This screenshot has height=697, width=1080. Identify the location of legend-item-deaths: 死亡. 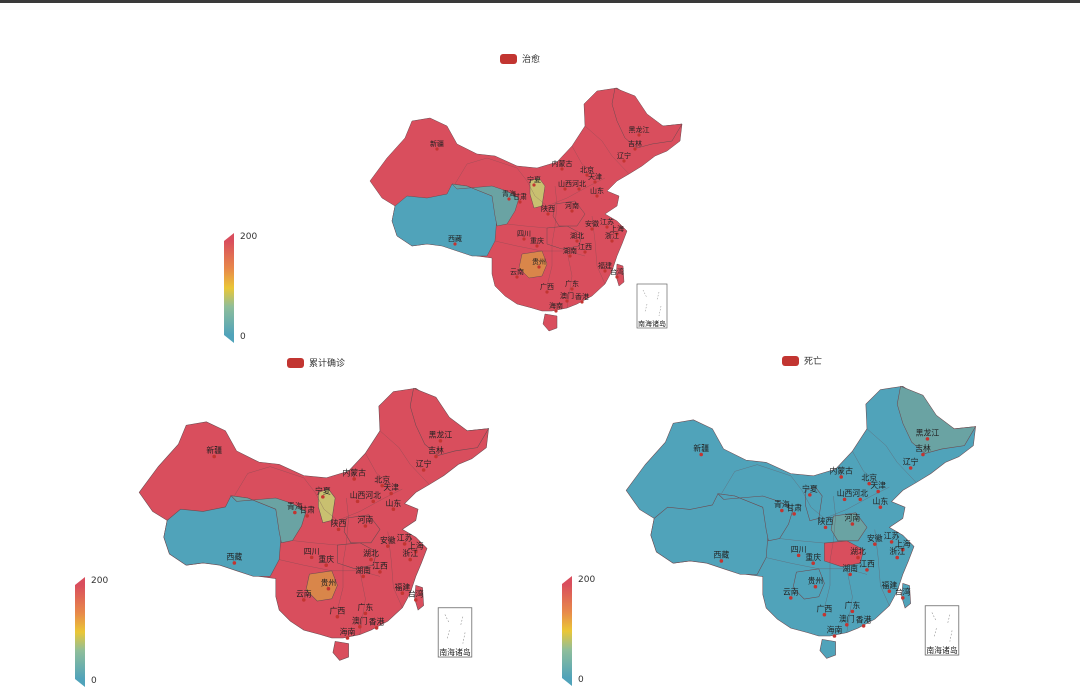
(802, 360).